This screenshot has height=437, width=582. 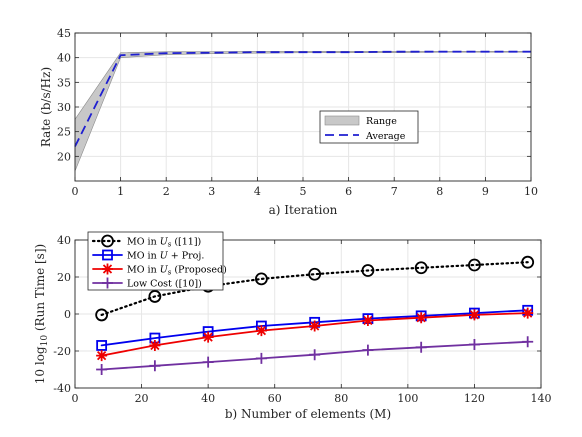 What do you see at coordinates (348, 191) in the screenshot?
I see `x-tick-label: 6` at bounding box center [348, 191].